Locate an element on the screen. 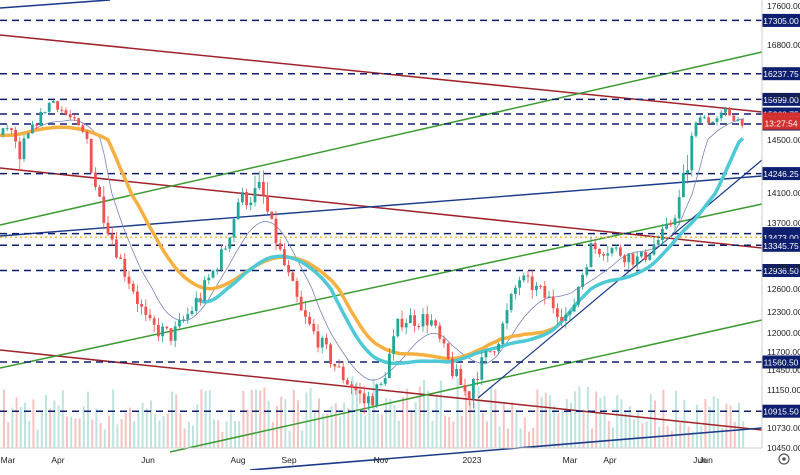 The image size is (800, 475). y-tick-label: 12000.00 is located at coordinates (783, 333).